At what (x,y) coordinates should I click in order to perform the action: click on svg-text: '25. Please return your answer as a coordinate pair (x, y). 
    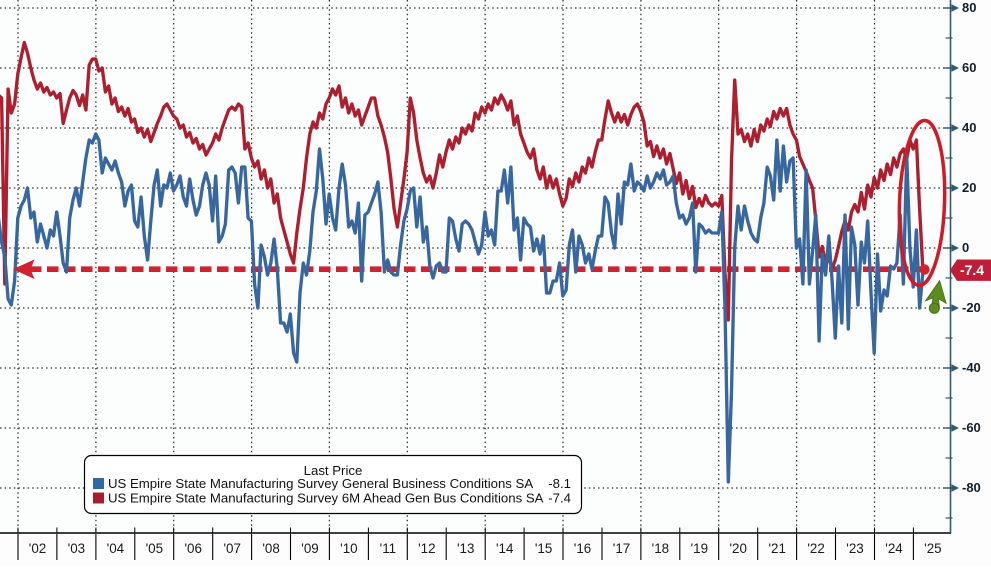
    Looking at the image, I should click on (932, 548).